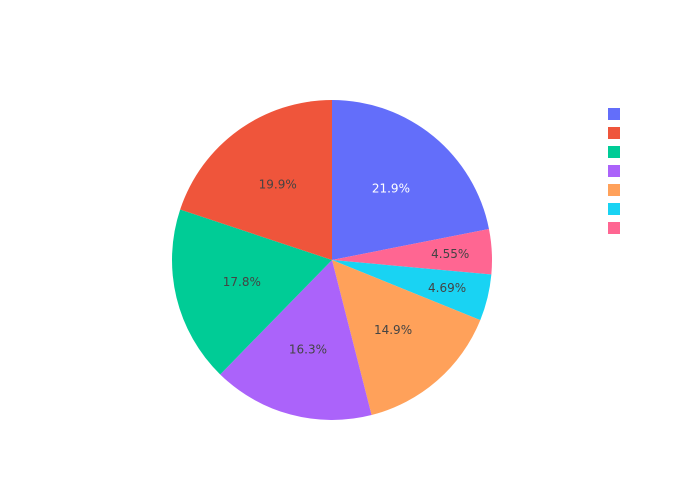 This screenshot has height=500, width=700. I want to click on slice-label-1: 21.9%, so click(391, 188).